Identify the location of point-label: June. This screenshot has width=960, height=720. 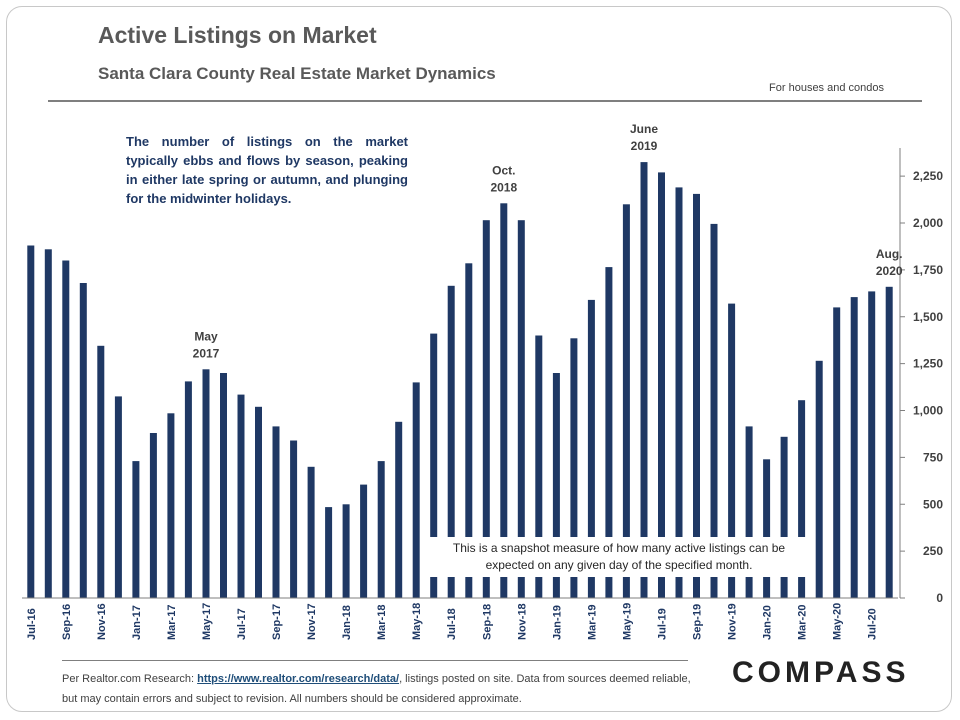
(644, 129).